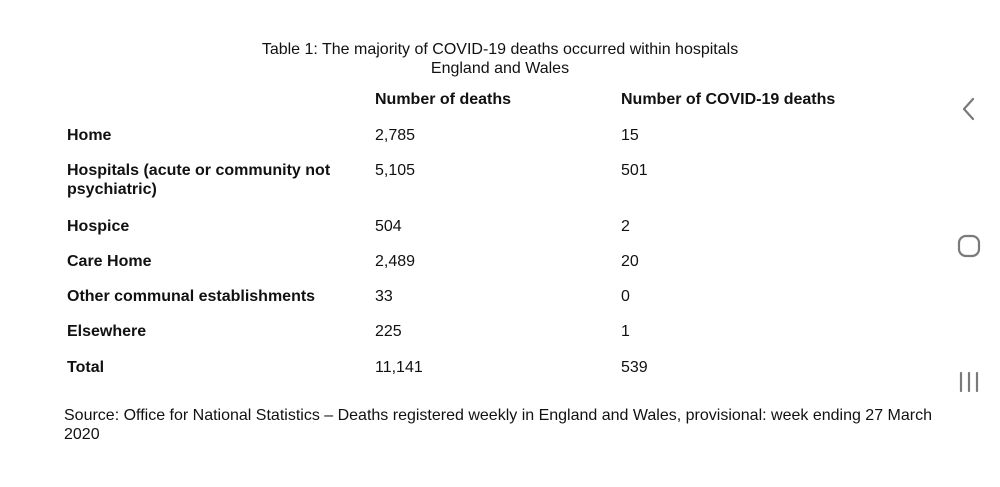 The image size is (1000, 487). I want to click on row-label: Total, so click(86, 367).